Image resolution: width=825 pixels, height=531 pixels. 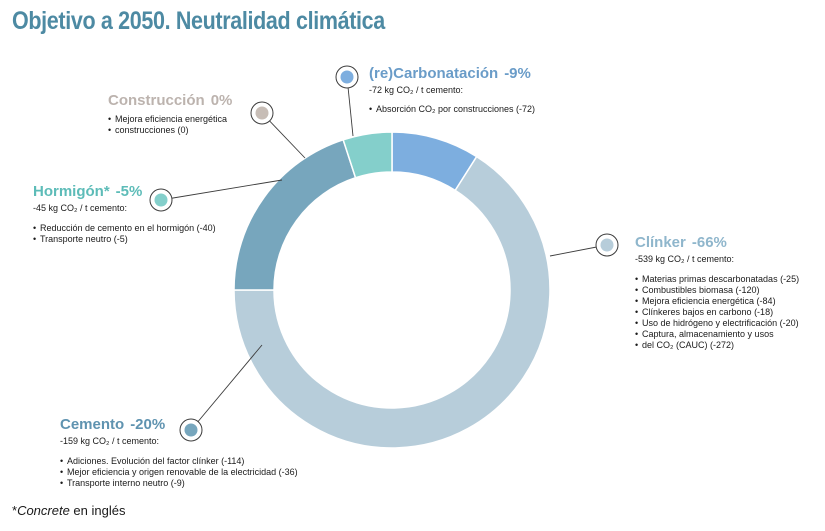 What do you see at coordinates (685, 259) in the screenshot?
I see `clinker-subtitle: -539 kg CO₂ / t cemento:` at bounding box center [685, 259].